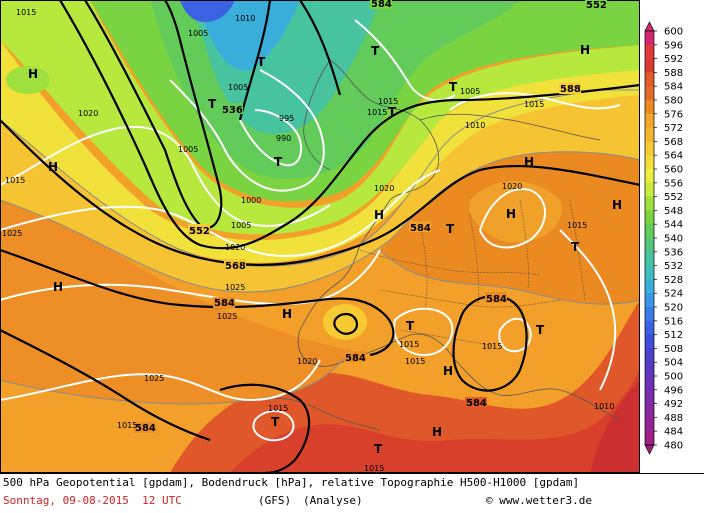  Describe the element at coordinates (251, 200) in the screenshot. I see `isobar-label: 1000` at that location.